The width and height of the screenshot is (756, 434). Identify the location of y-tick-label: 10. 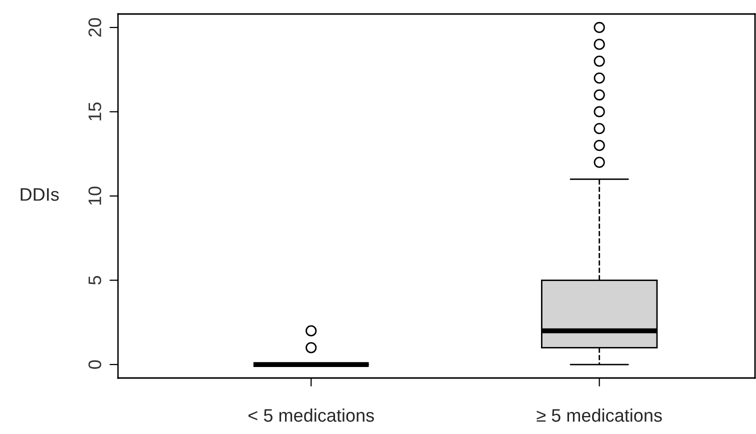
(95, 195).